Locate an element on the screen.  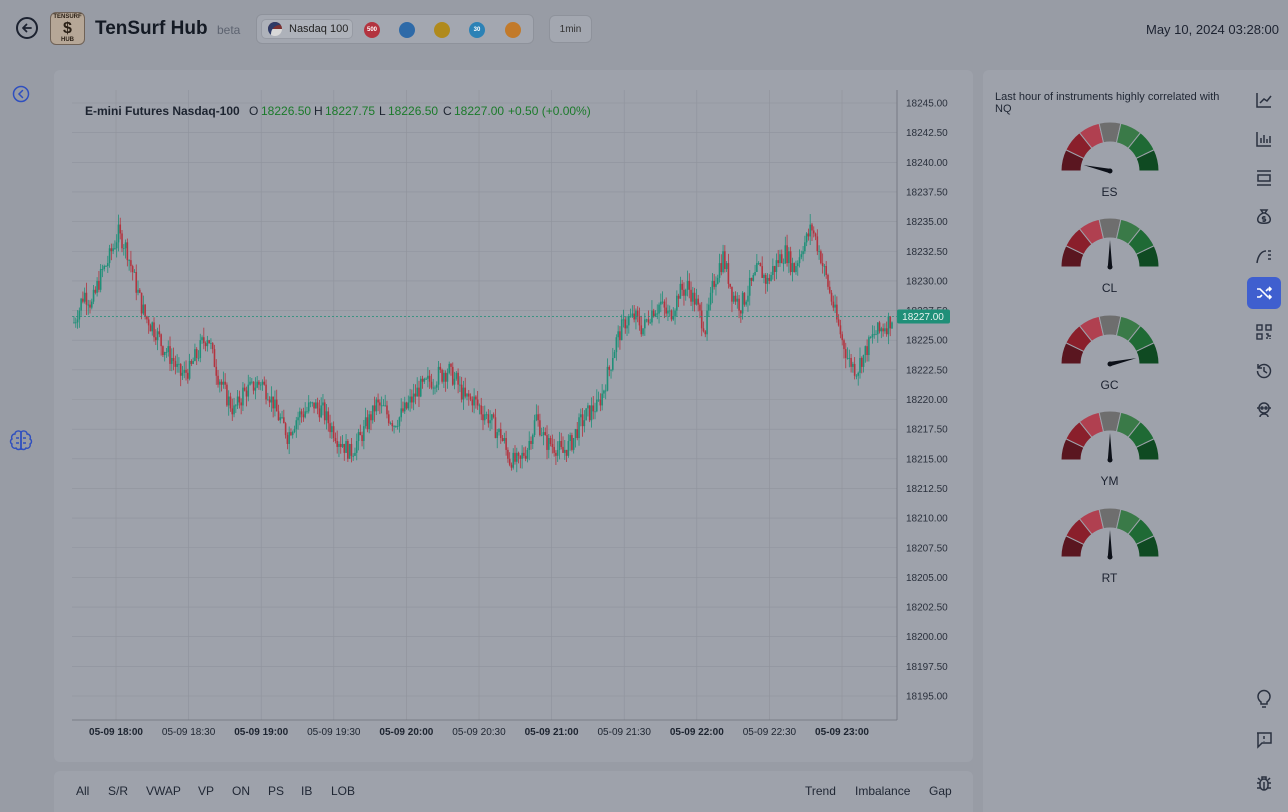
current-datetime: May 10, 2024 03:28:00 is located at coordinates (1212, 29).